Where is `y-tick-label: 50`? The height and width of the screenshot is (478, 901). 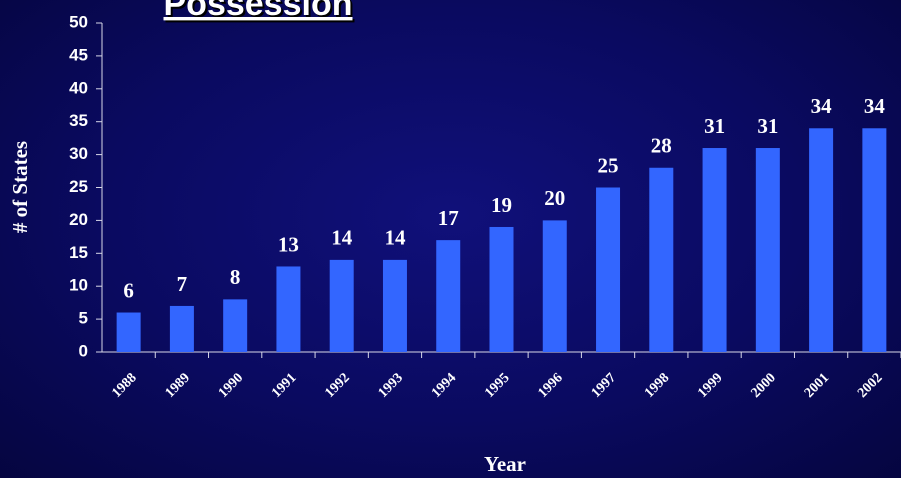 y-tick-label: 50 is located at coordinates (78, 21).